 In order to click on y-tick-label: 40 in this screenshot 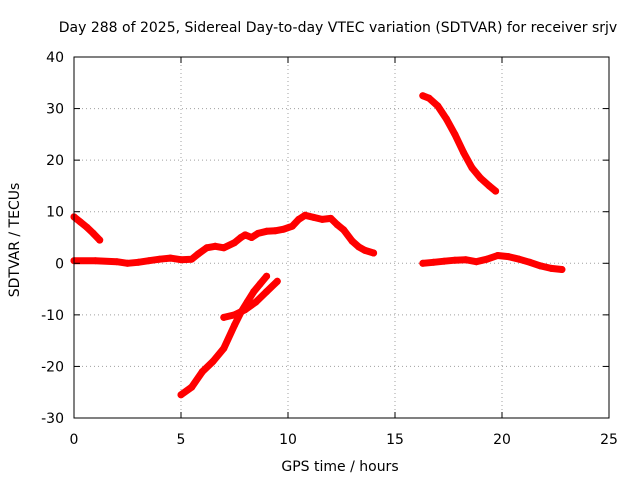, I will do `click(55, 58)`.